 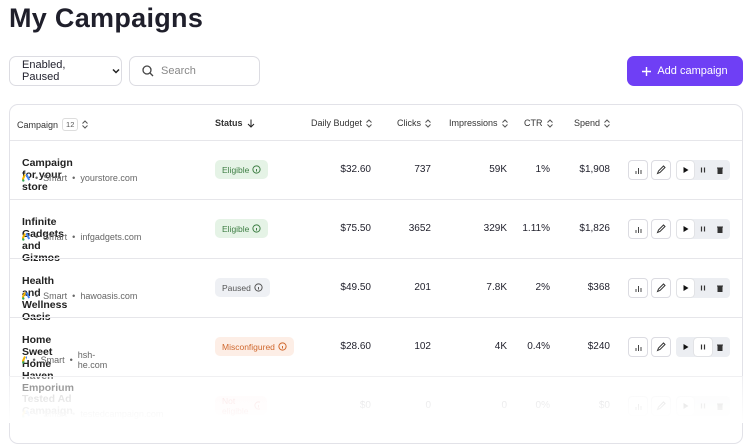 I want to click on search-box: Search, so click(x=194, y=71).